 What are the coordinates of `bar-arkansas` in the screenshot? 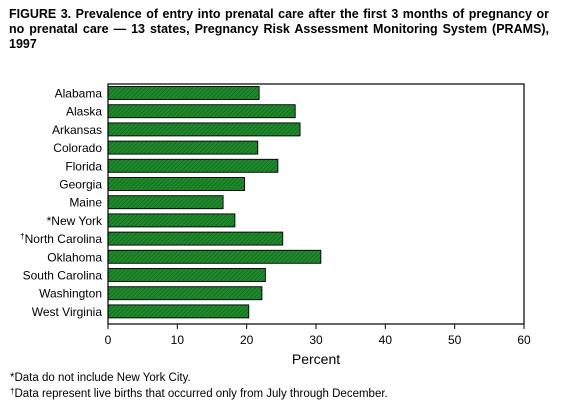 It's located at (204, 129).